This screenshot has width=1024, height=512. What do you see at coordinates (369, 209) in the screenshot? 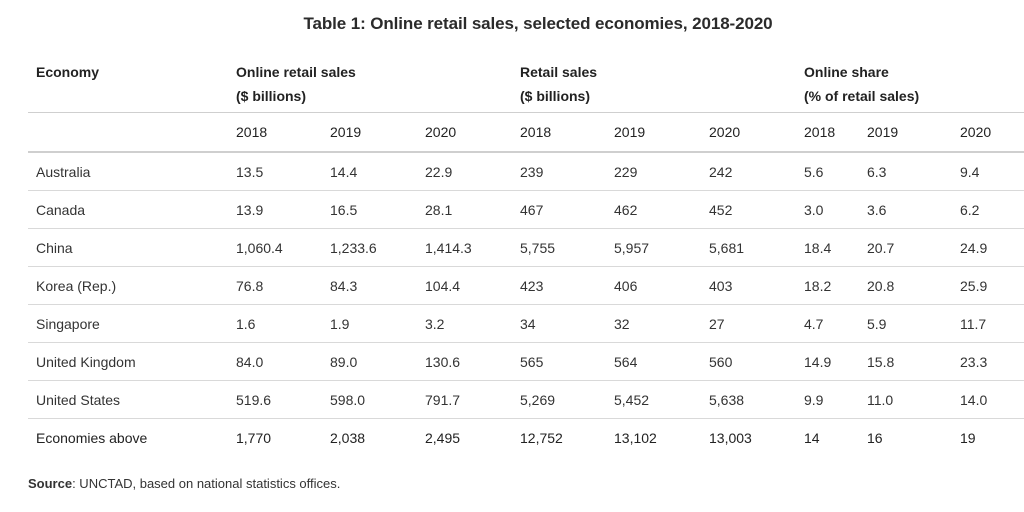
I see `table-cell: 16.5` at bounding box center [369, 209].